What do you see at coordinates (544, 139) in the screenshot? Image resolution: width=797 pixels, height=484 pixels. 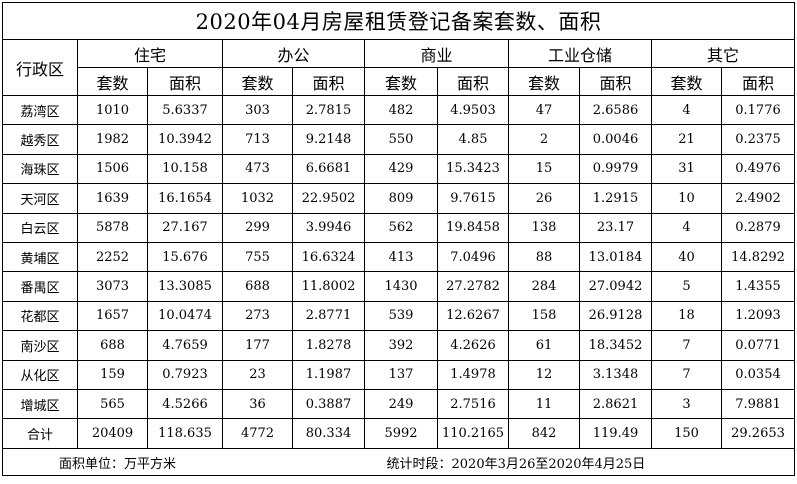 I see `count-cell: 2` at bounding box center [544, 139].